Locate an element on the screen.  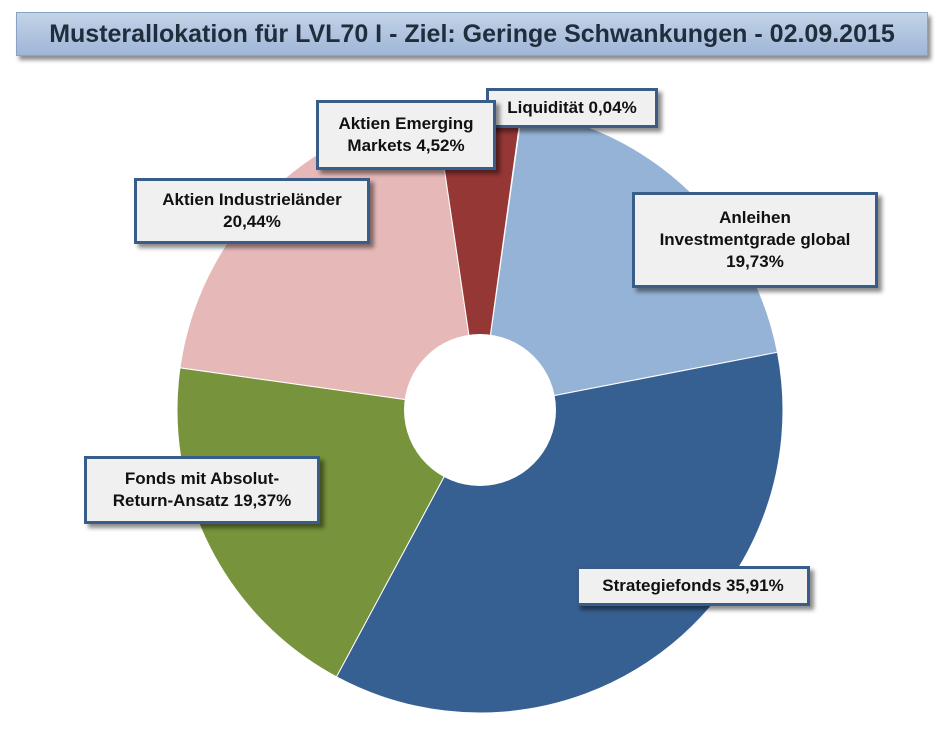
slice-absolut-return is located at coordinates (328, 522).